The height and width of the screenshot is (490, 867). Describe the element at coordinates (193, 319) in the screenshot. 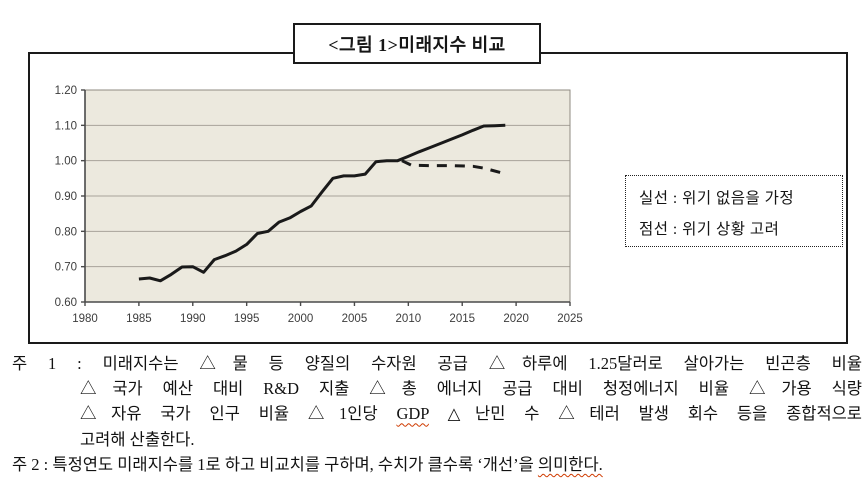

I see `svg-text: 1990` at that location.